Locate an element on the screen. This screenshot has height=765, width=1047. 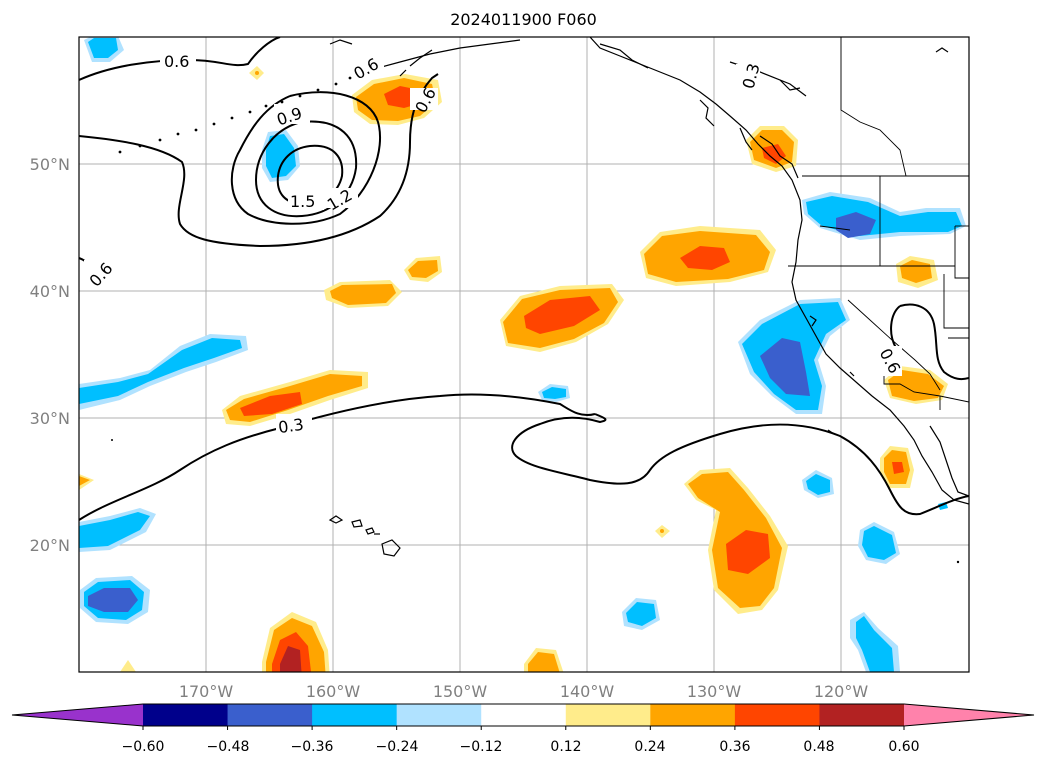
patch-20n-126w is located at coordinates (736, 541).